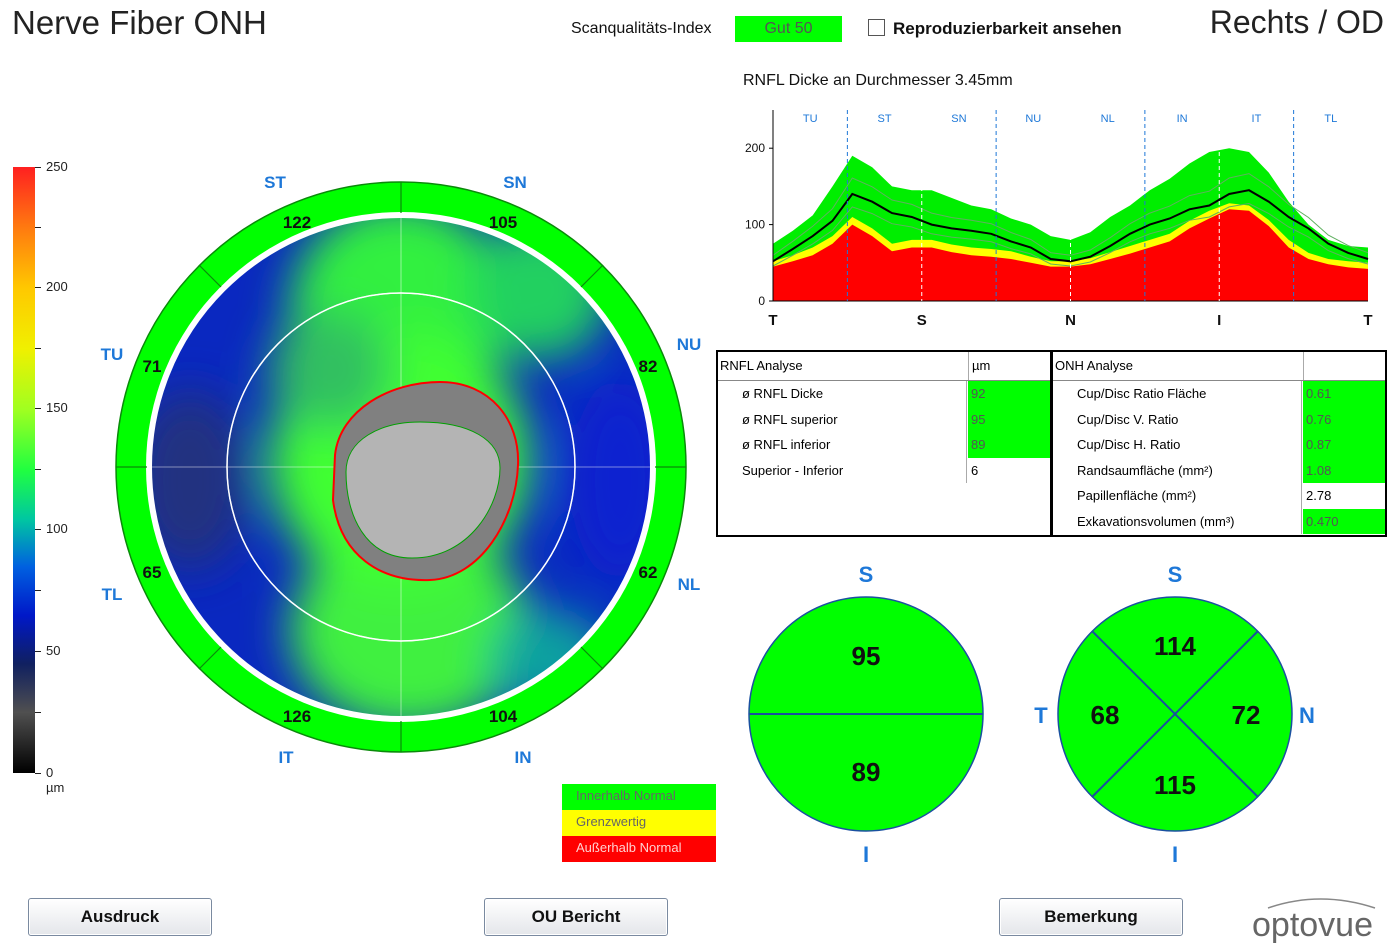 Image resolution: width=1400 pixels, height=945 pixels. I want to click on rnfl-thickness-line, so click(1070, 226).